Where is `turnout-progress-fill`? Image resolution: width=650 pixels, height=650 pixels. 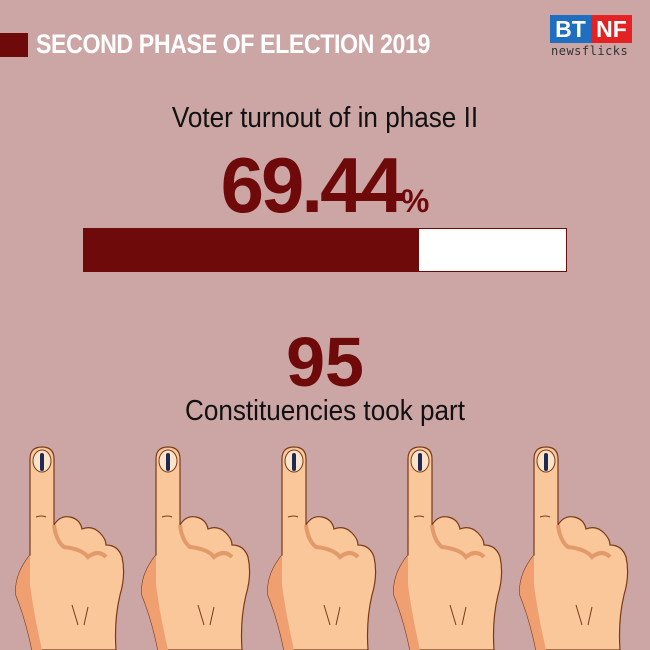 turnout-progress-fill is located at coordinates (251, 250).